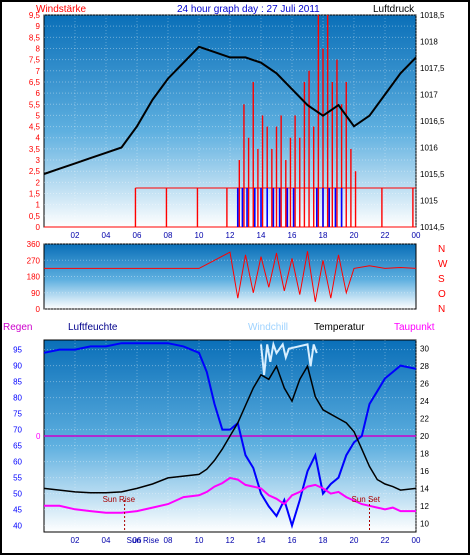  Describe the element at coordinates (424, 506) in the screenshot. I see `temperature-tick-label: 12` at that location.